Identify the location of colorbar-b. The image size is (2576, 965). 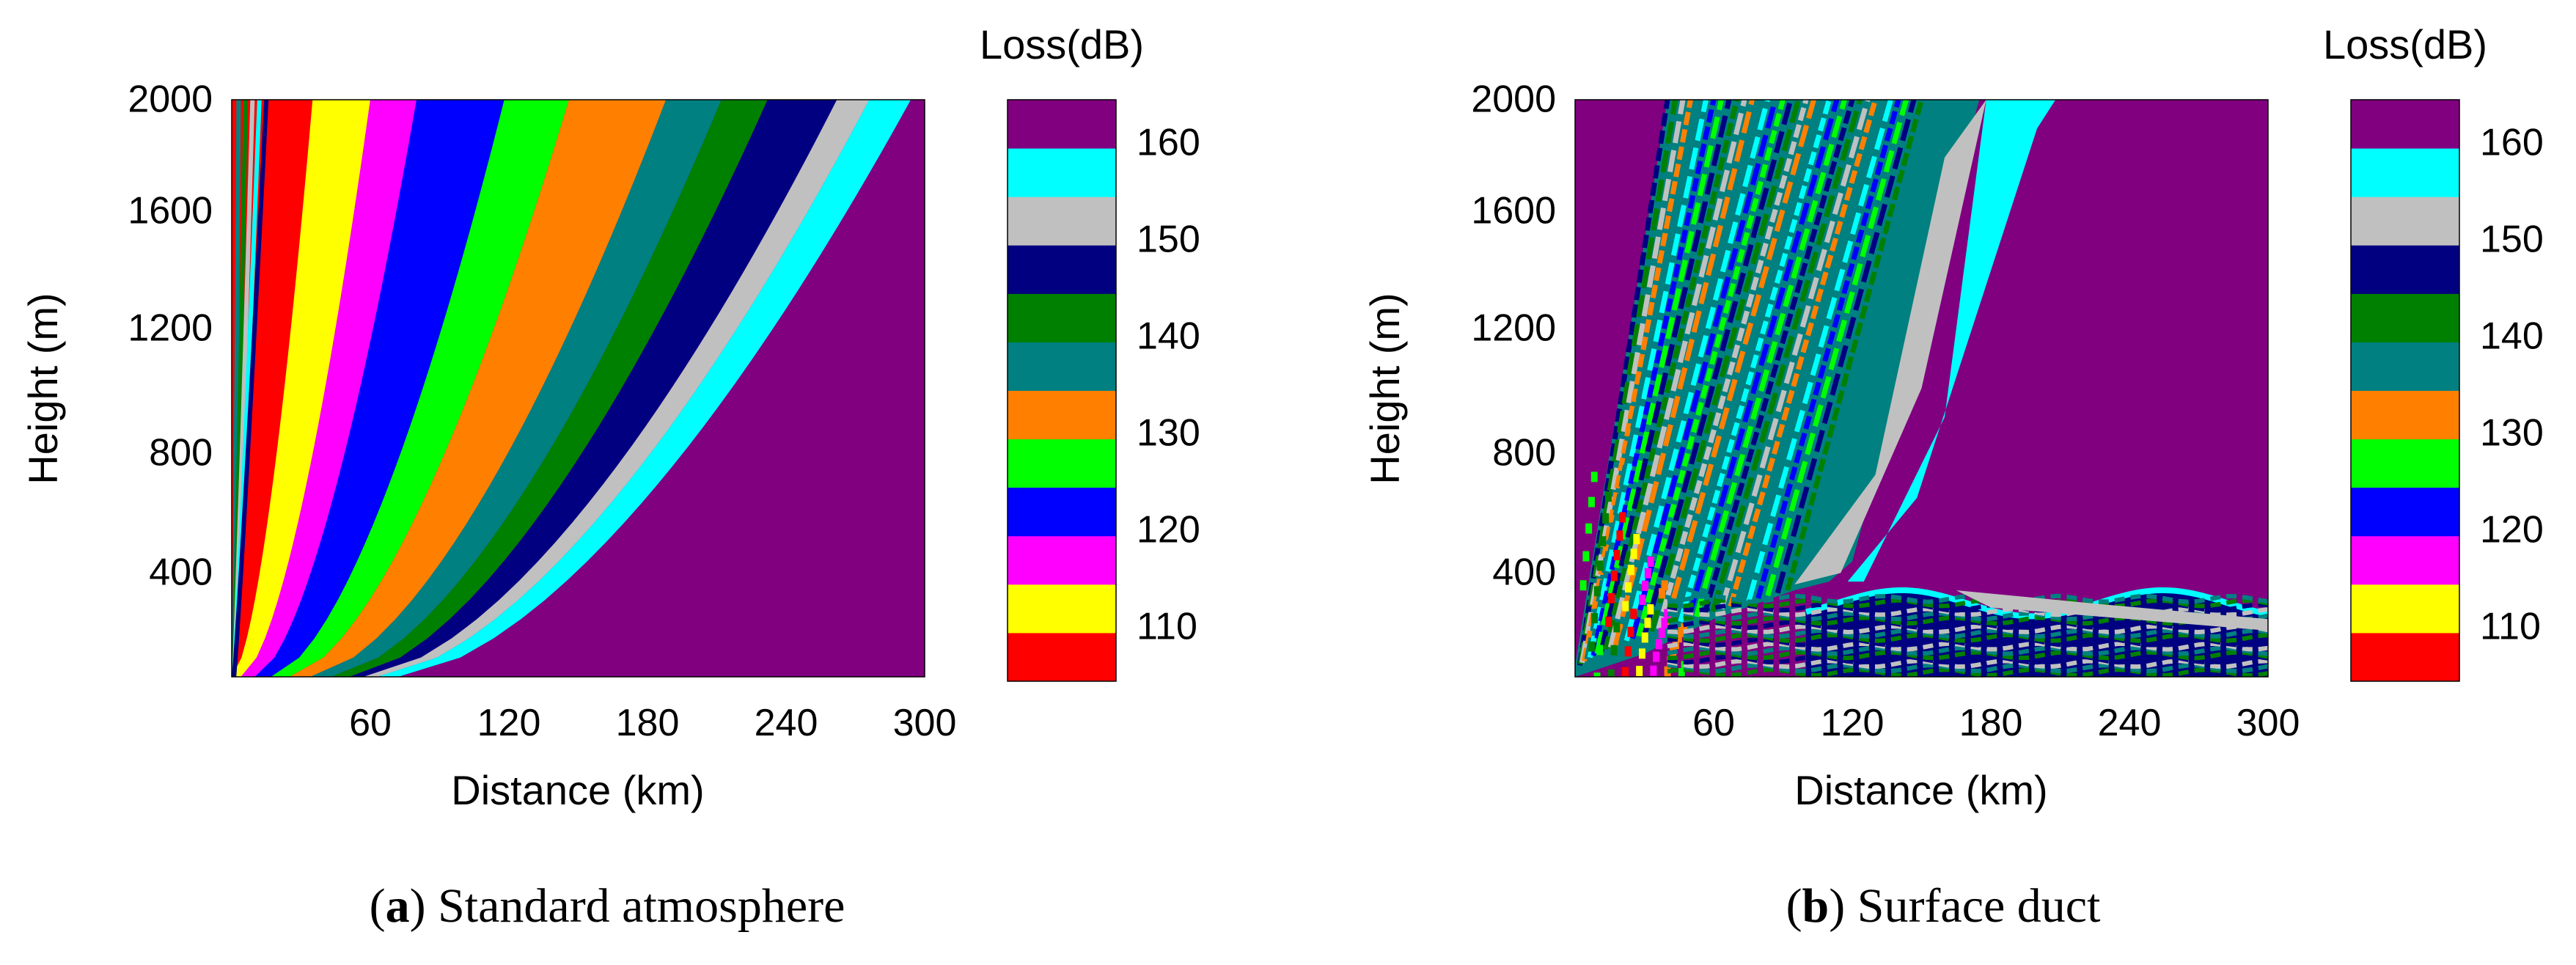
(2405, 391).